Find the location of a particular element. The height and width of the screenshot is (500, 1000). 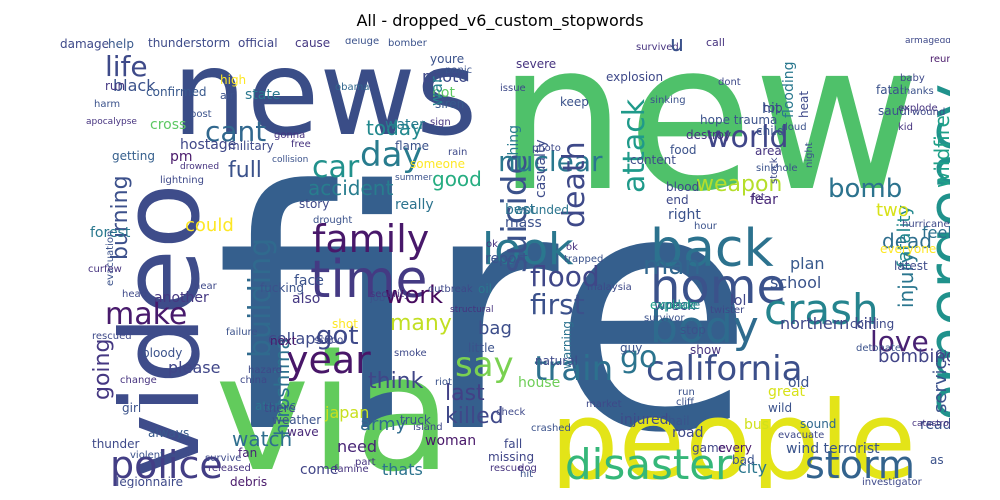

cloud-word: drought is located at coordinates (333, 220).